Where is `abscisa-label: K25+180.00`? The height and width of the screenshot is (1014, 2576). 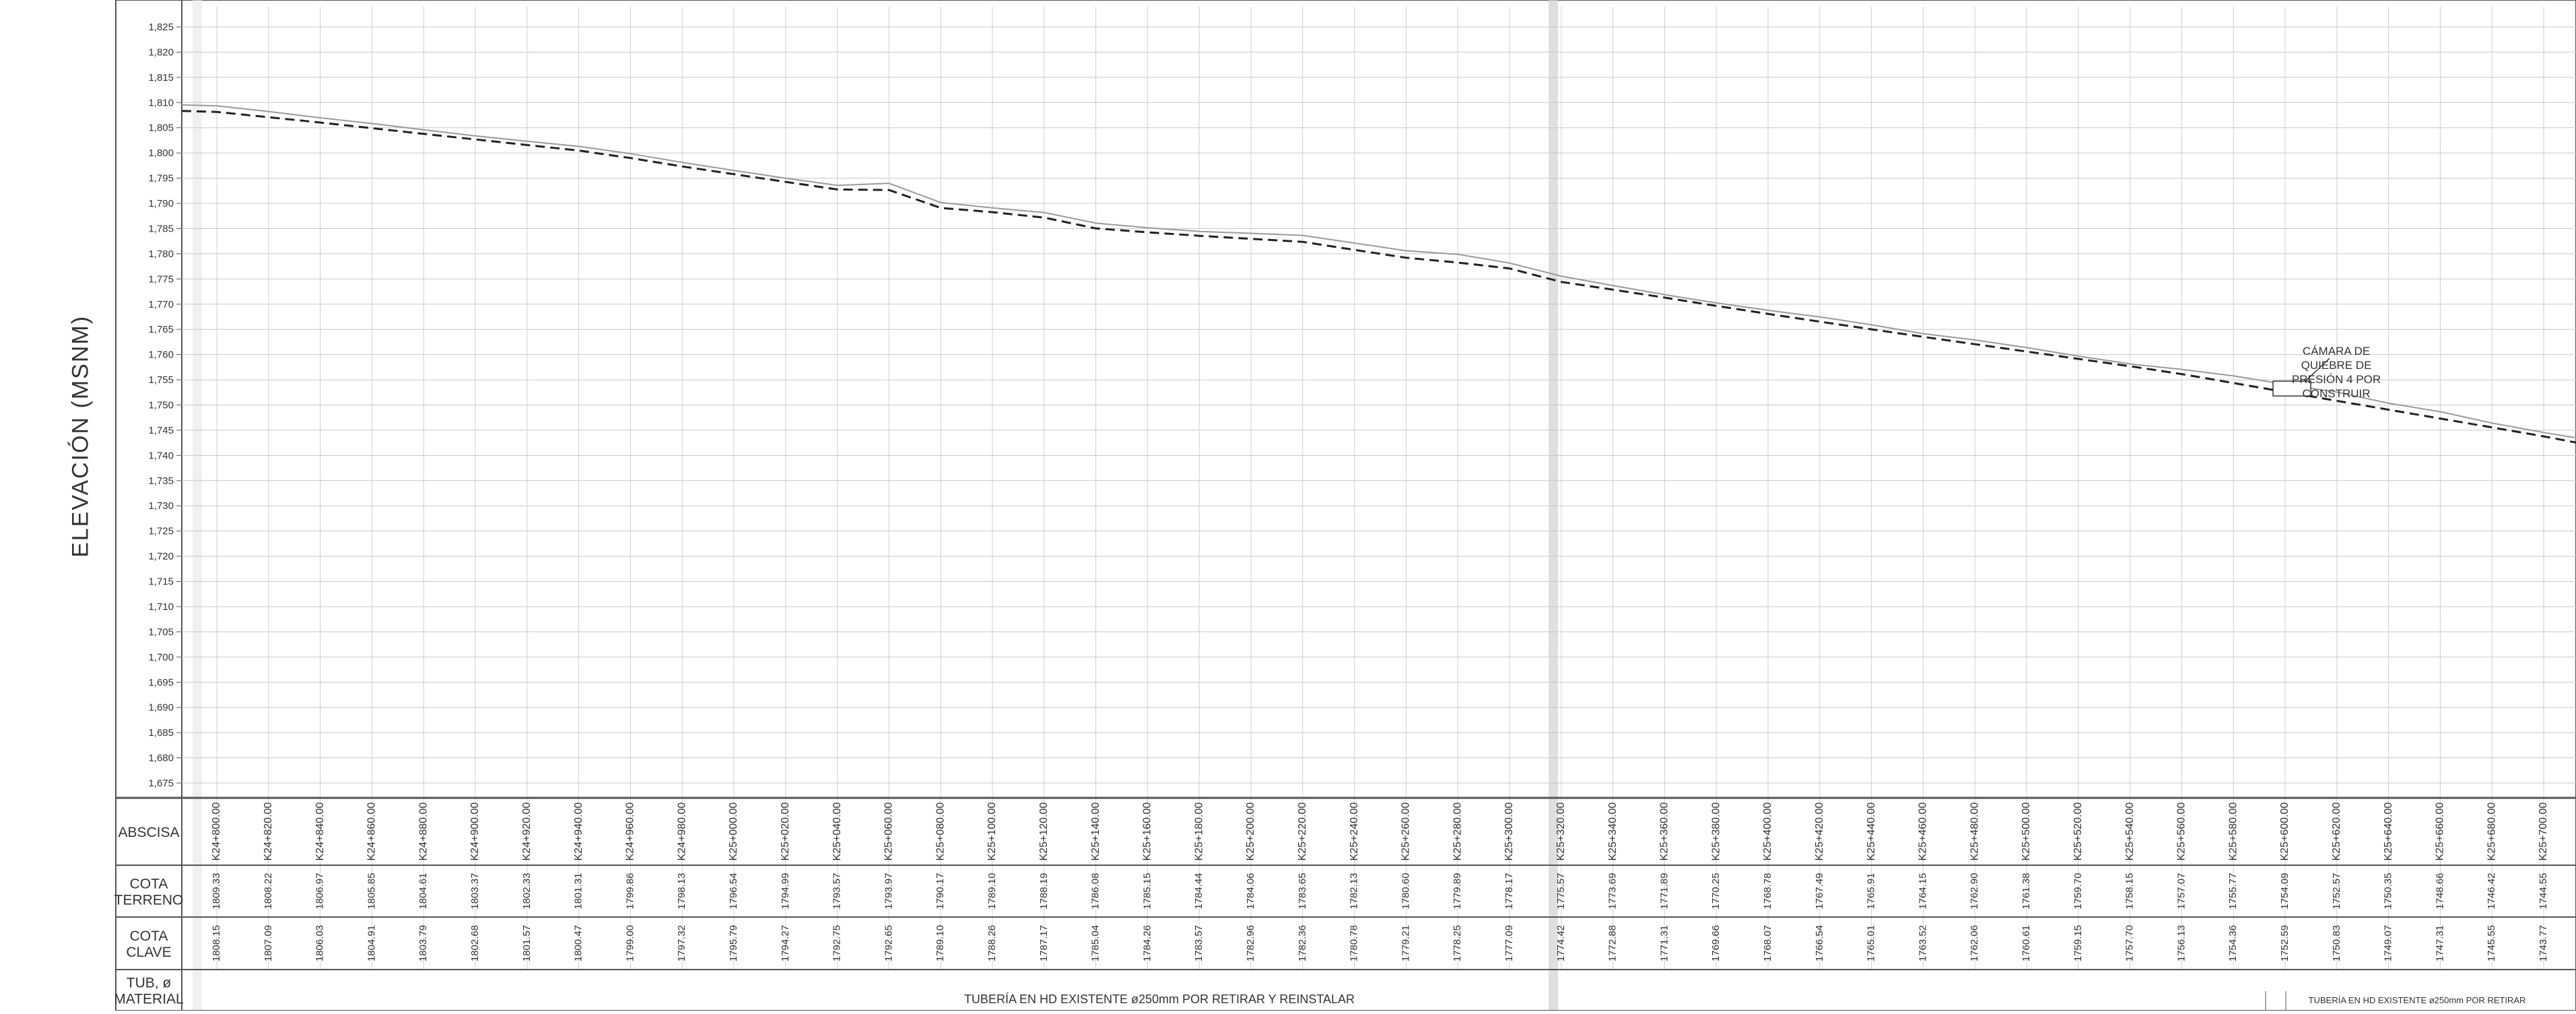 abscisa-label: K25+180.00 is located at coordinates (1199, 832).